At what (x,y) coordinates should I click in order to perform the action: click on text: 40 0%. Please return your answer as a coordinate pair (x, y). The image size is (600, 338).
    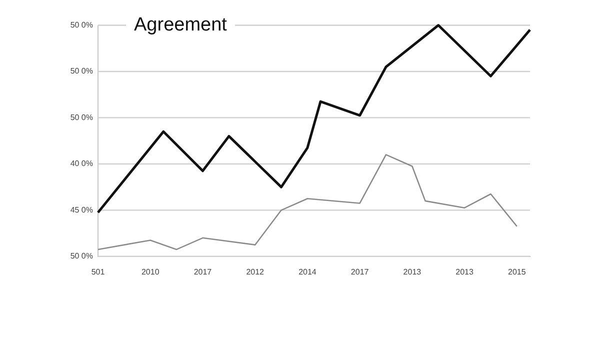
    Looking at the image, I should click on (81, 163).